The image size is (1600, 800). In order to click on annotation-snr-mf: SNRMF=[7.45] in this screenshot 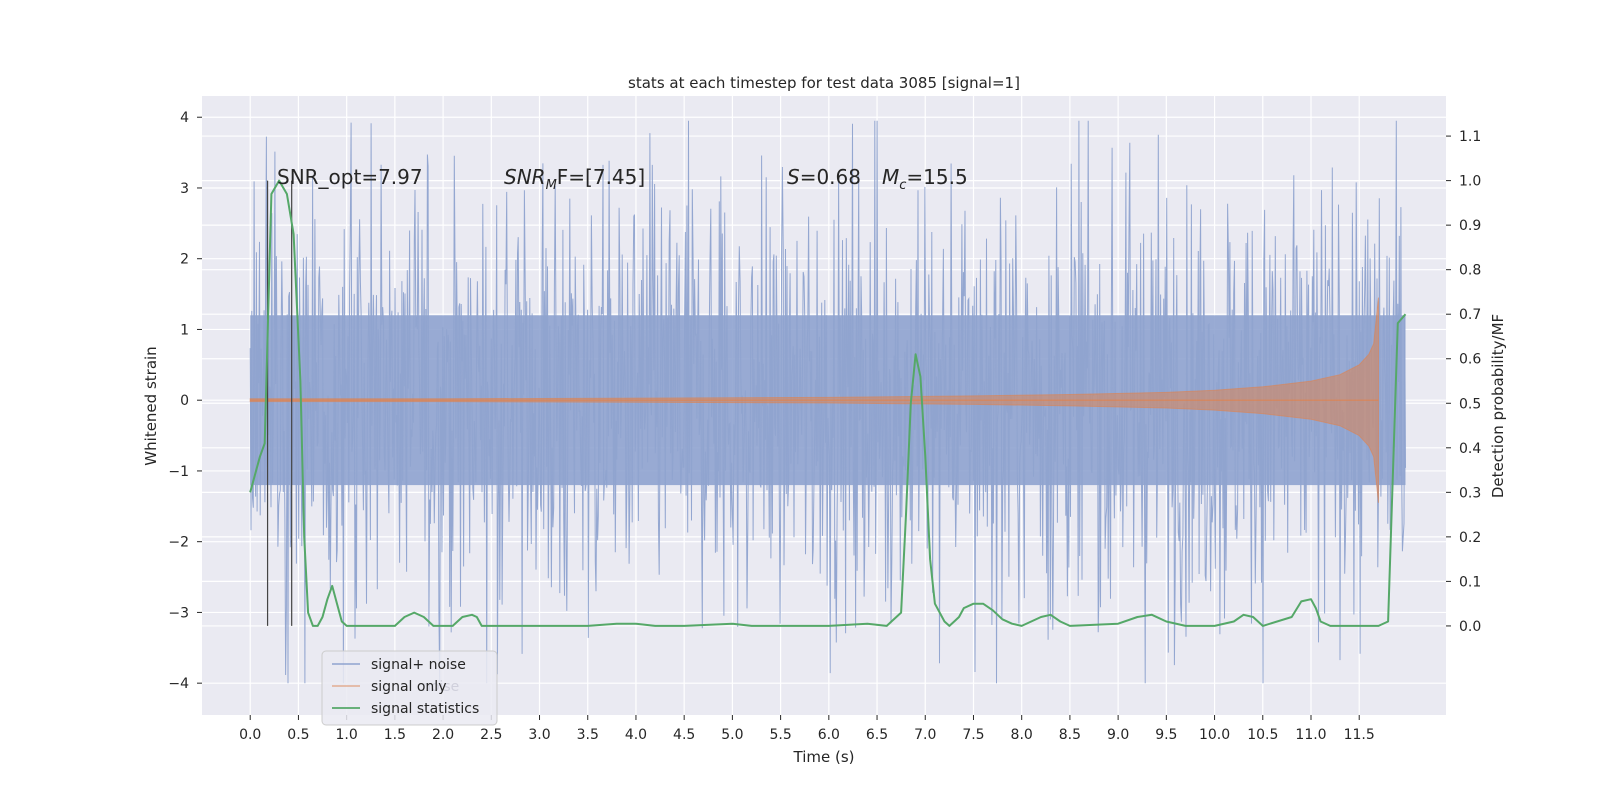, I will do `click(574, 179)`.